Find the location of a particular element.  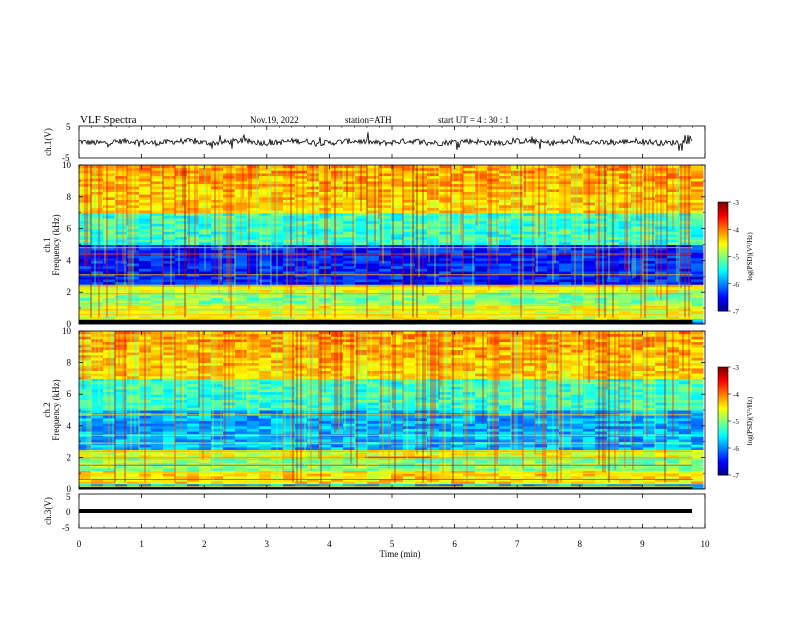

ch1-ytick-top: 5 is located at coordinates (68, 127).